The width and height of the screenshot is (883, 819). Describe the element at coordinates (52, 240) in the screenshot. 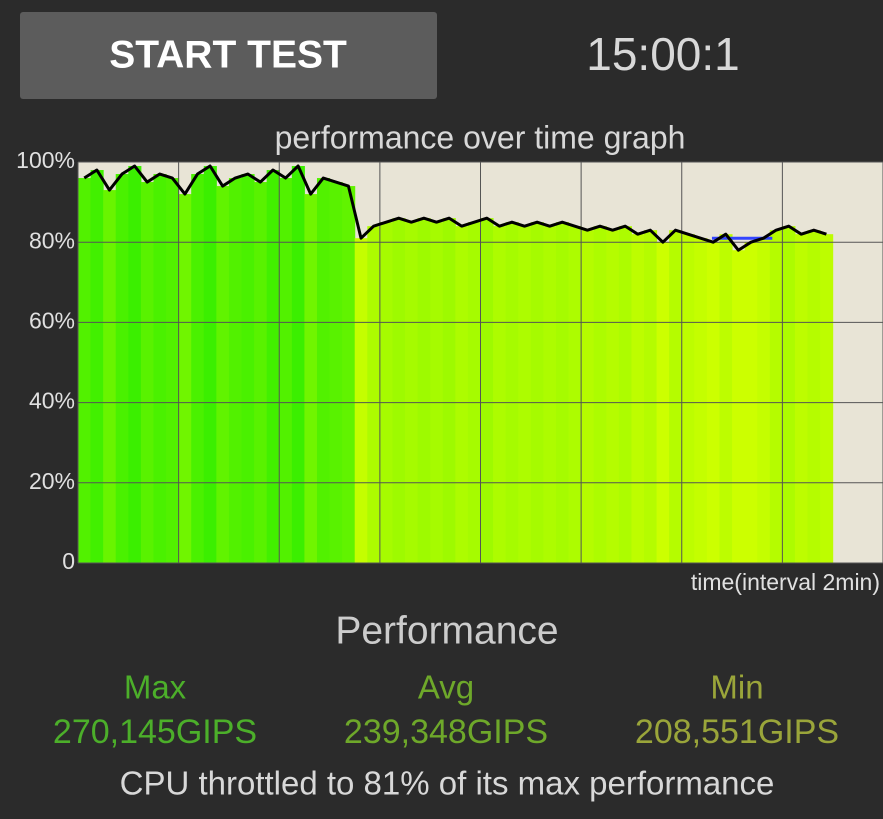

I see `y-tick-label: 80%` at that location.